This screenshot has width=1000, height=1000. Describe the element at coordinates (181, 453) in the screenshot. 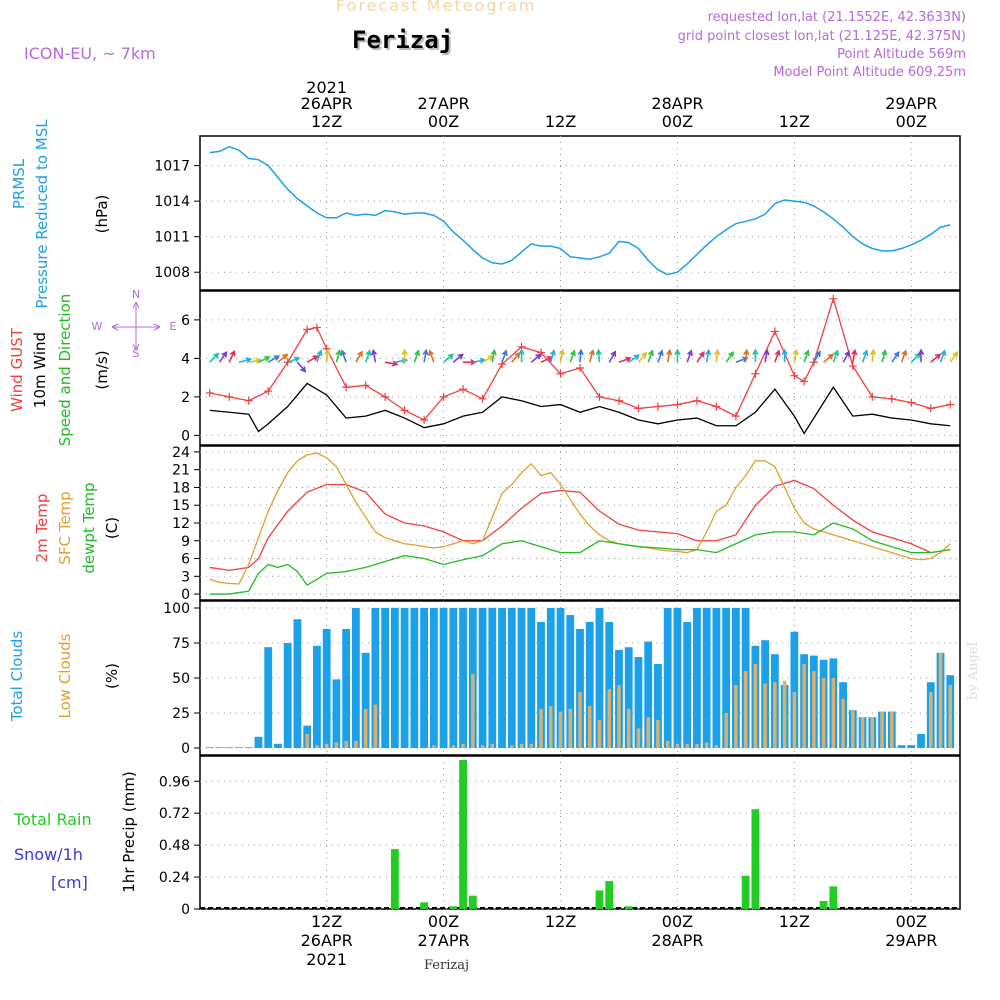

I see `temp-ytick-label: 24` at that location.